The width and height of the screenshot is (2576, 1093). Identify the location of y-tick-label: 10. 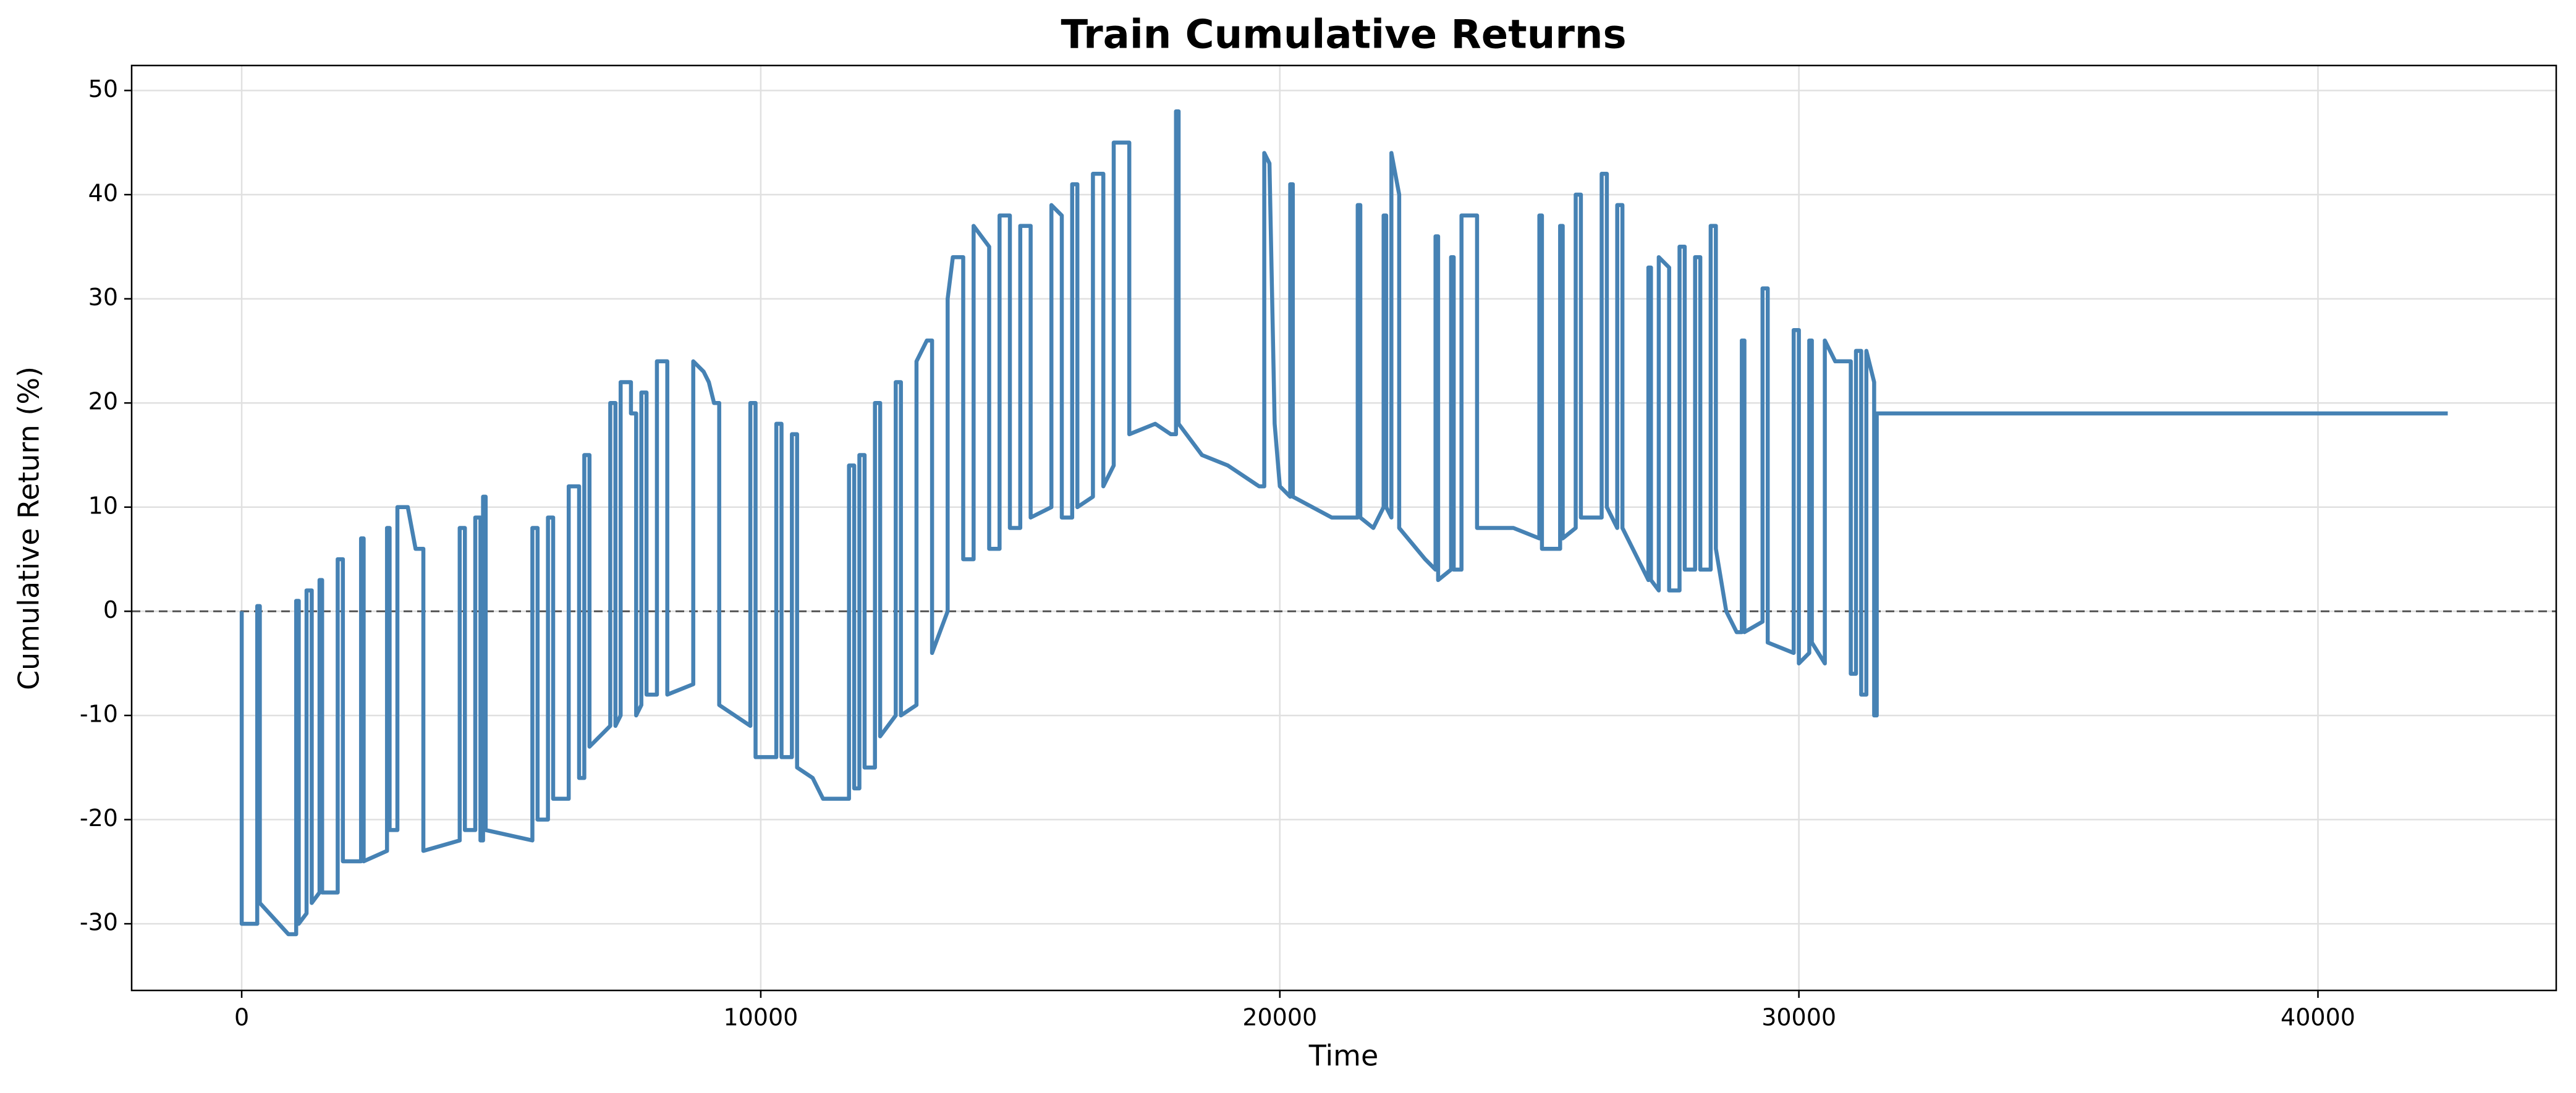
(103, 506).